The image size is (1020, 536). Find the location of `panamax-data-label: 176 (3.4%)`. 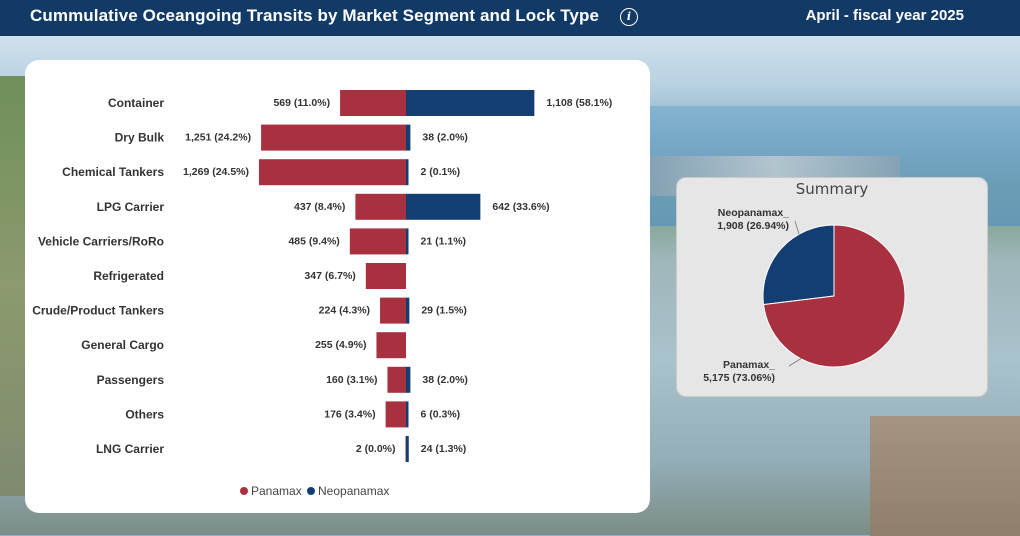

panamax-data-label: 176 (3.4%) is located at coordinates (349, 414).